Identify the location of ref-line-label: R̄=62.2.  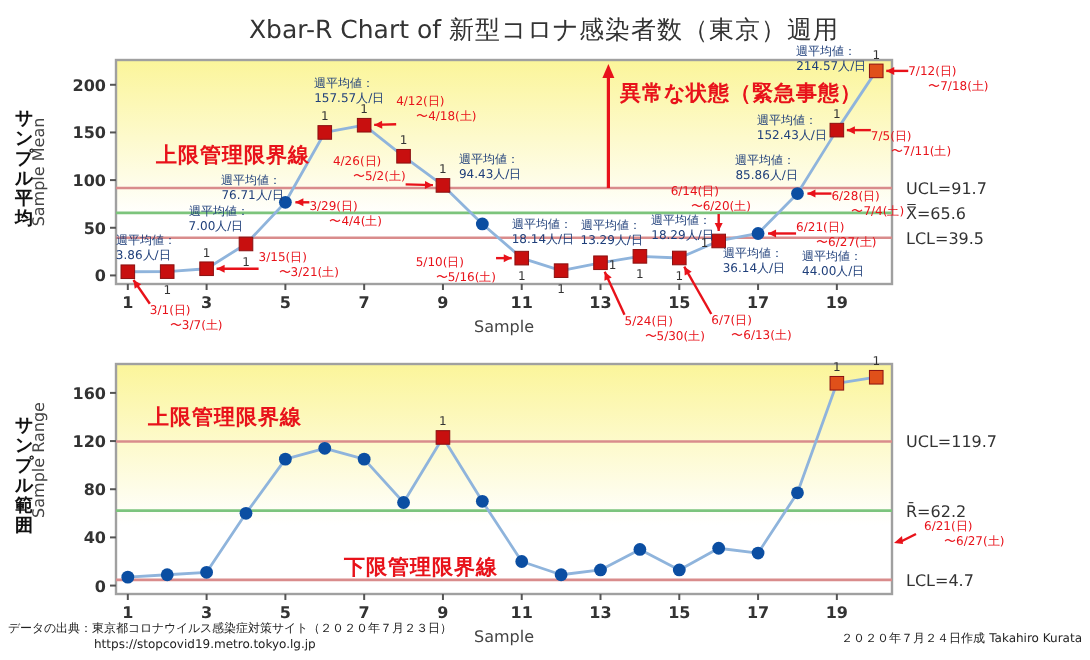
(936, 511).